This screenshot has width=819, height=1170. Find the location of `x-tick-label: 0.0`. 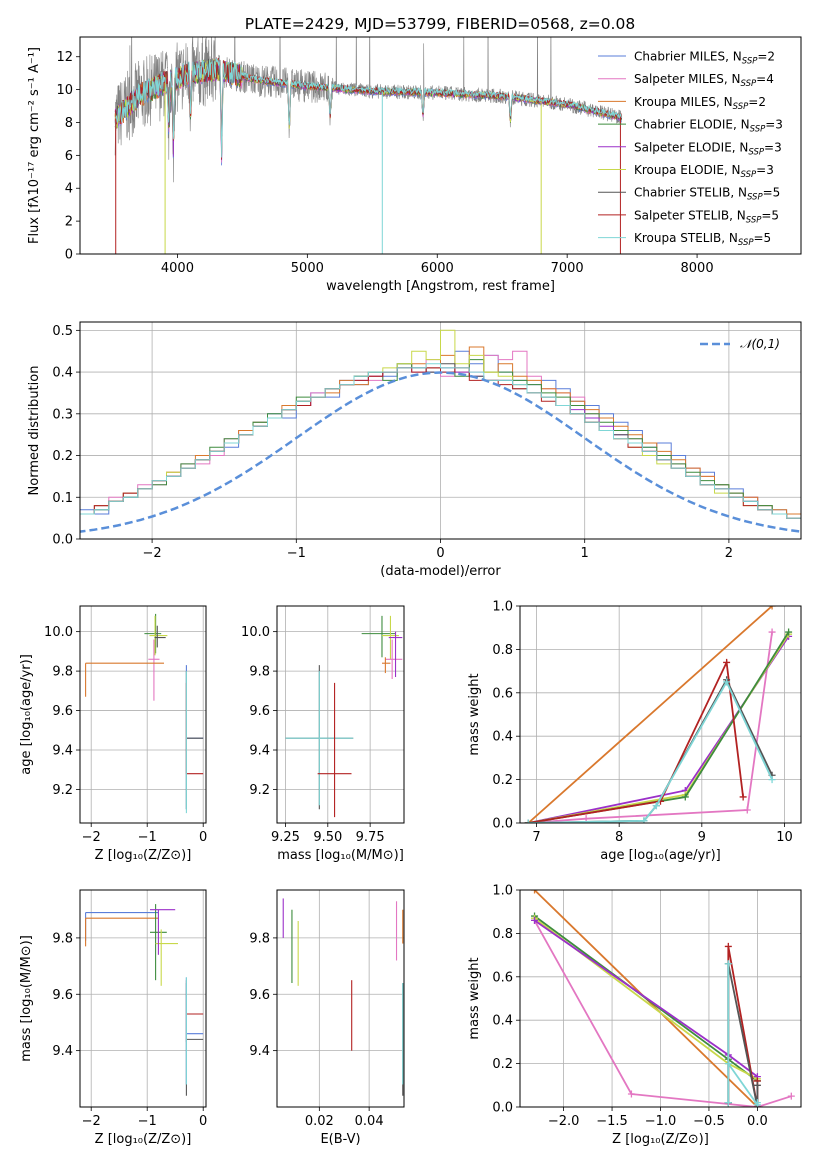

x-tick-label: 0.0 is located at coordinates (757, 1121).